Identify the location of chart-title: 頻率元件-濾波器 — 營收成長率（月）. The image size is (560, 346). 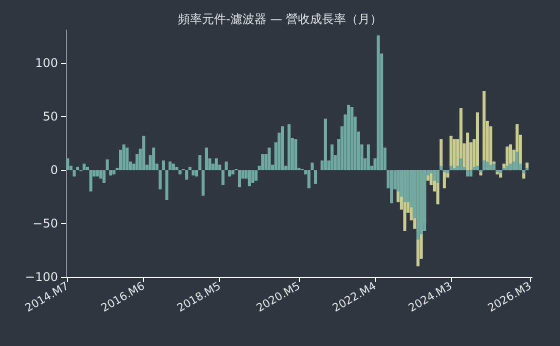
(280, 19).